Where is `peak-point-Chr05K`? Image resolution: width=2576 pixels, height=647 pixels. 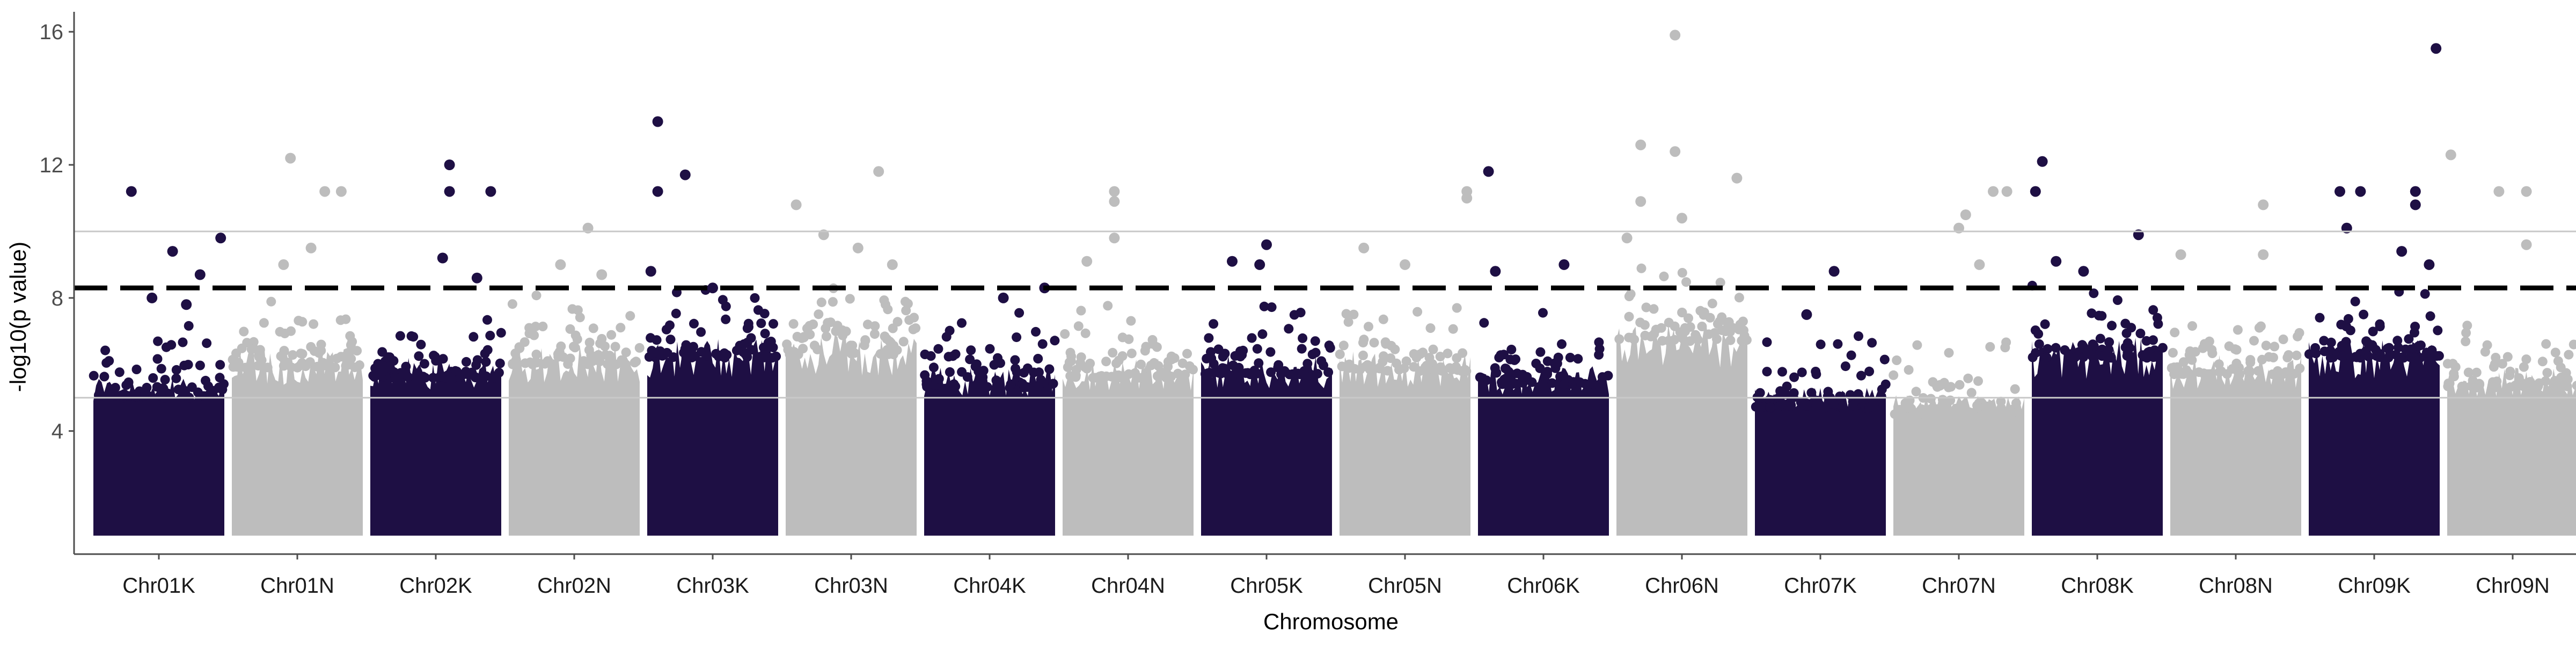 peak-point-Chr05K is located at coordinates (1266, 244).